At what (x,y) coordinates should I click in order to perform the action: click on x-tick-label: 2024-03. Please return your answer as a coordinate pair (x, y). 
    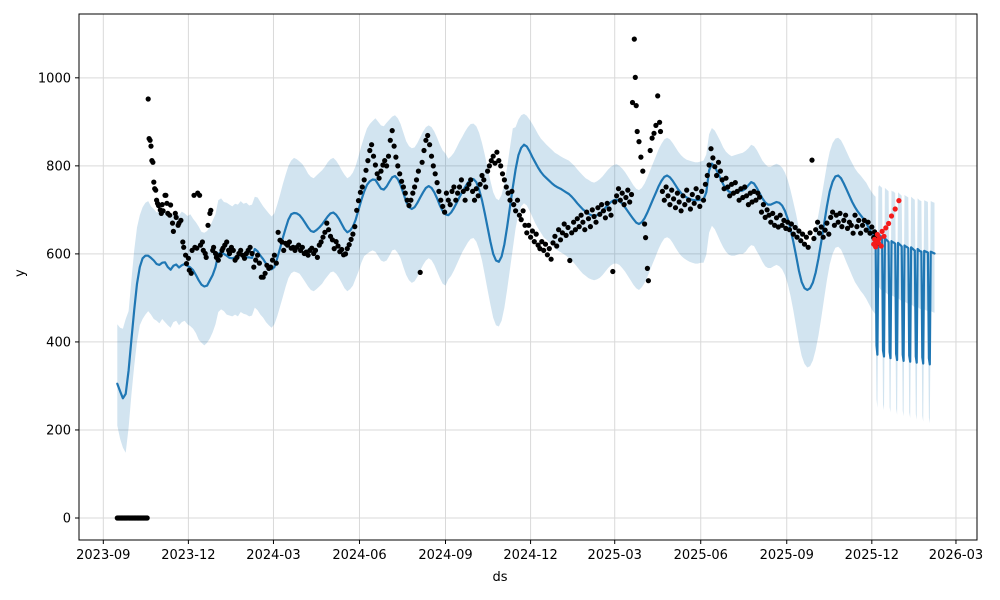
    Looking at the image, I should click on (273, 555).